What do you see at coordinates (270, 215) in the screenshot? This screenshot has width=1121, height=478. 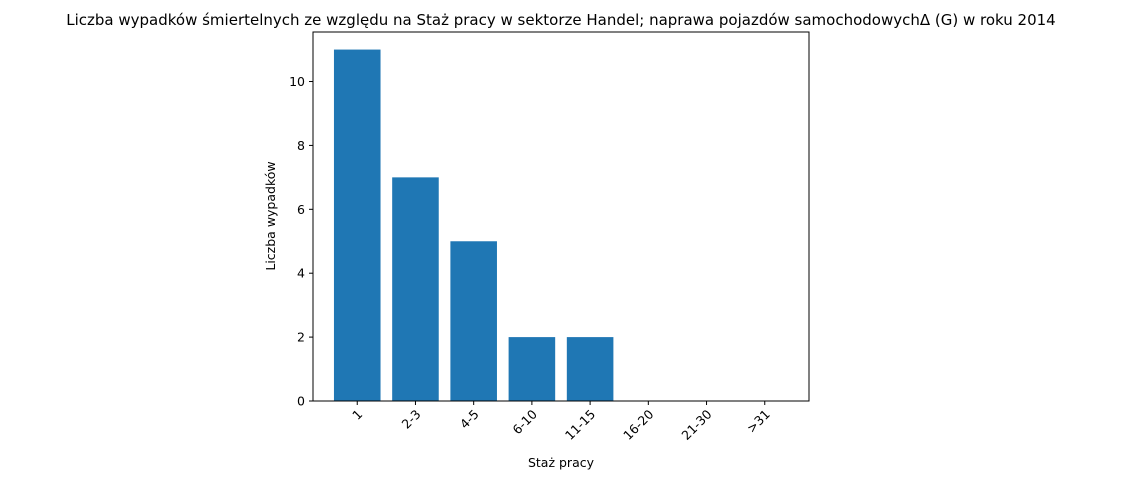 I see `y-axis-label: Liczba wypadków` at bounding box center [270, 215].